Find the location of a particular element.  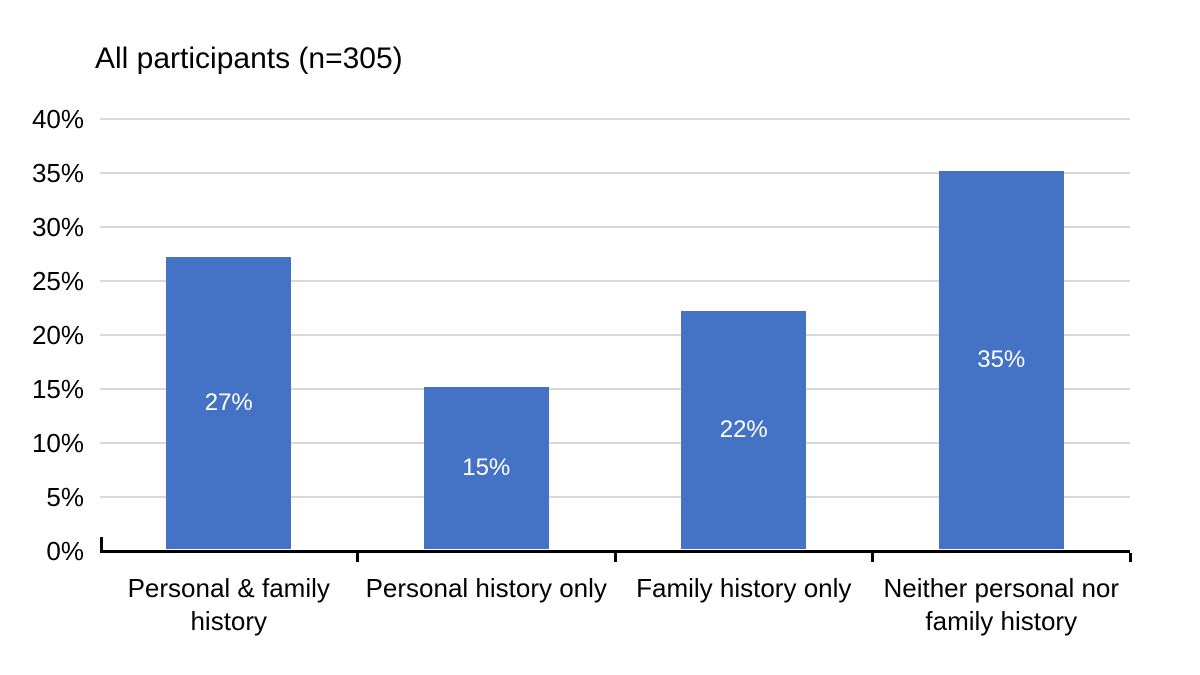

y-axis-tick-label: 40% is located at coordinates (57, 119).